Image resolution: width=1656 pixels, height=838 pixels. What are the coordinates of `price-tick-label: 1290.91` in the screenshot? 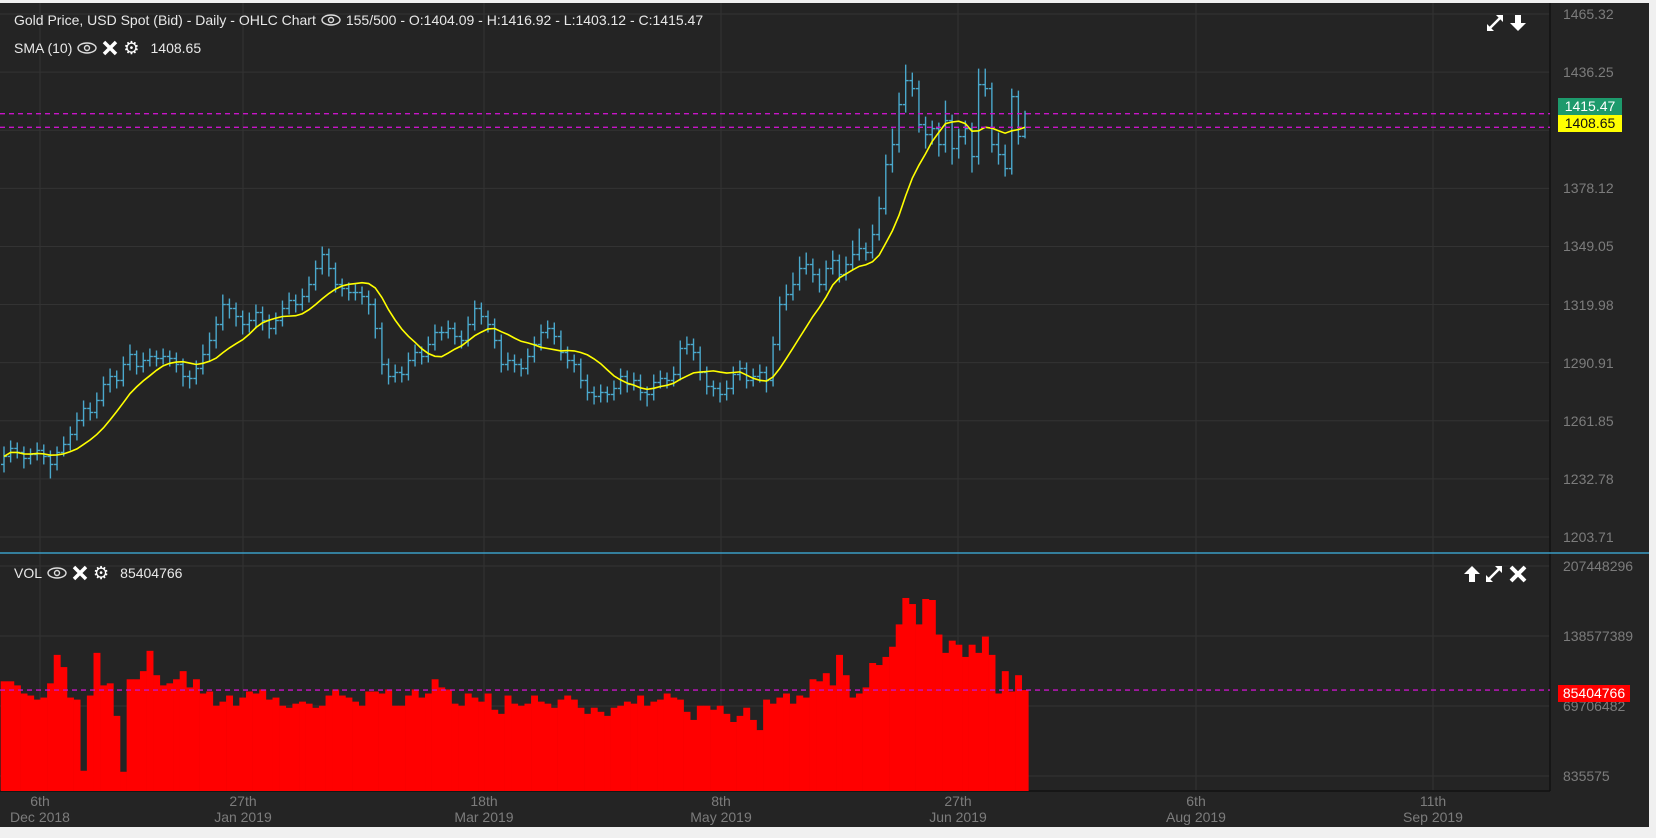 It's located at (1588, 362).